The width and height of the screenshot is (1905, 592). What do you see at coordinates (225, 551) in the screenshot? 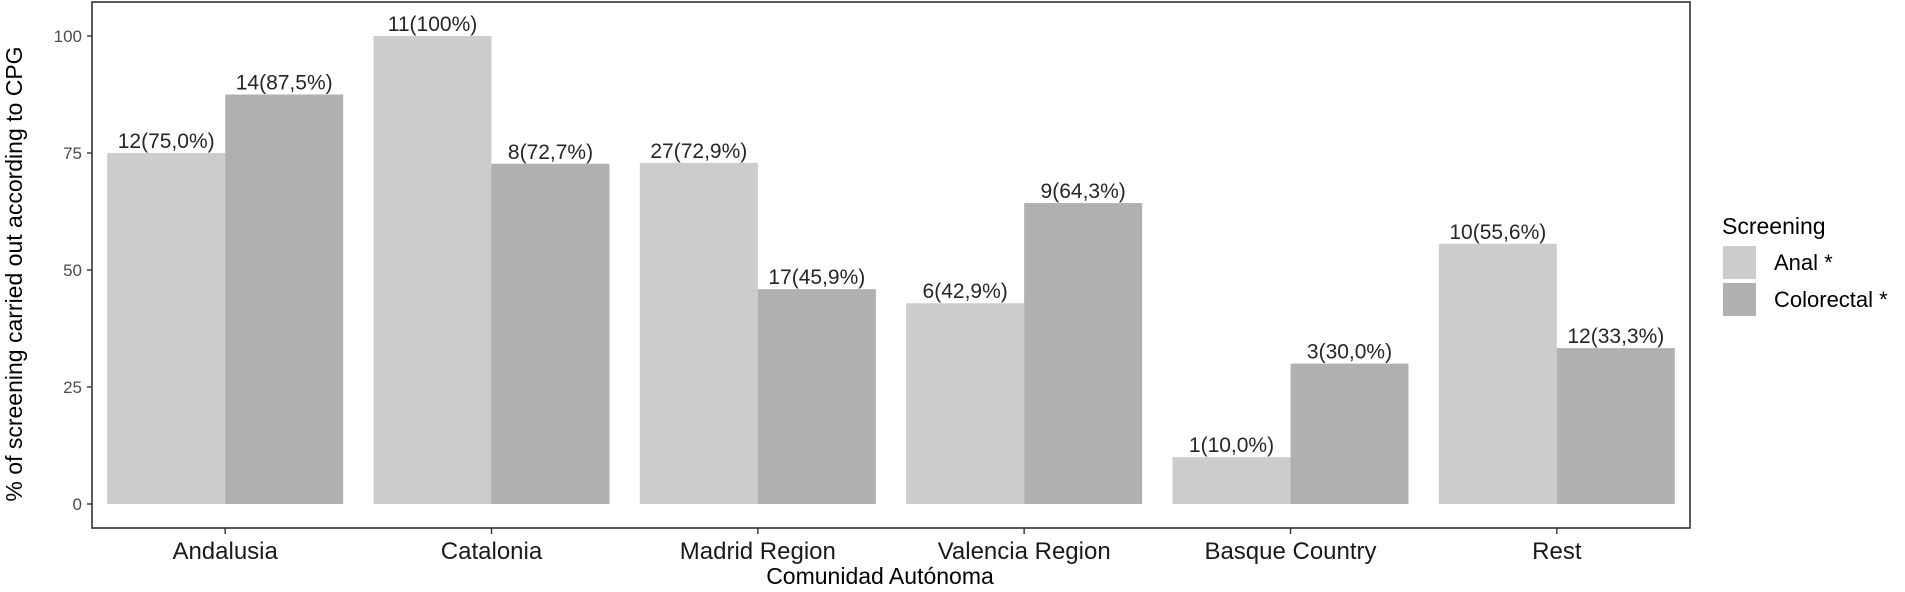
I see `x-category-label: Andalusia` at bounding box center [225, 551].